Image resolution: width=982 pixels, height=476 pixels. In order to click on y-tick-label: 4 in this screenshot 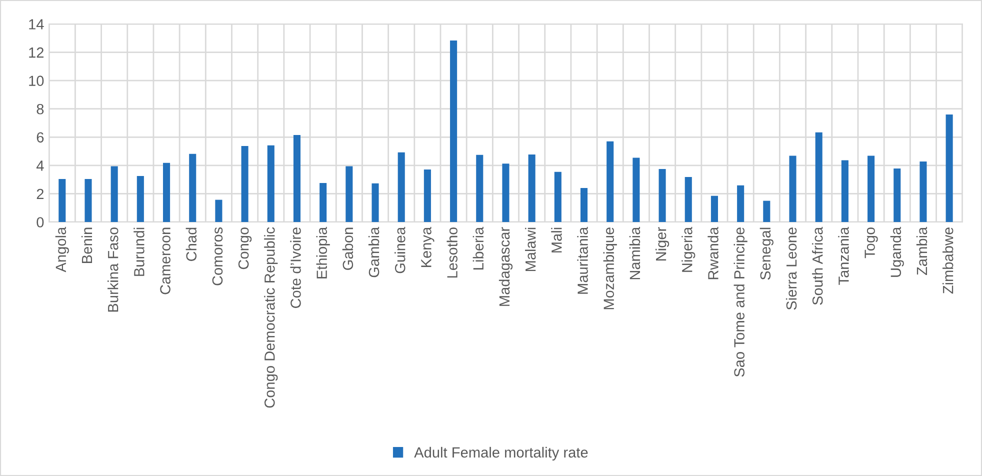, I will do `click(40, 165)`.